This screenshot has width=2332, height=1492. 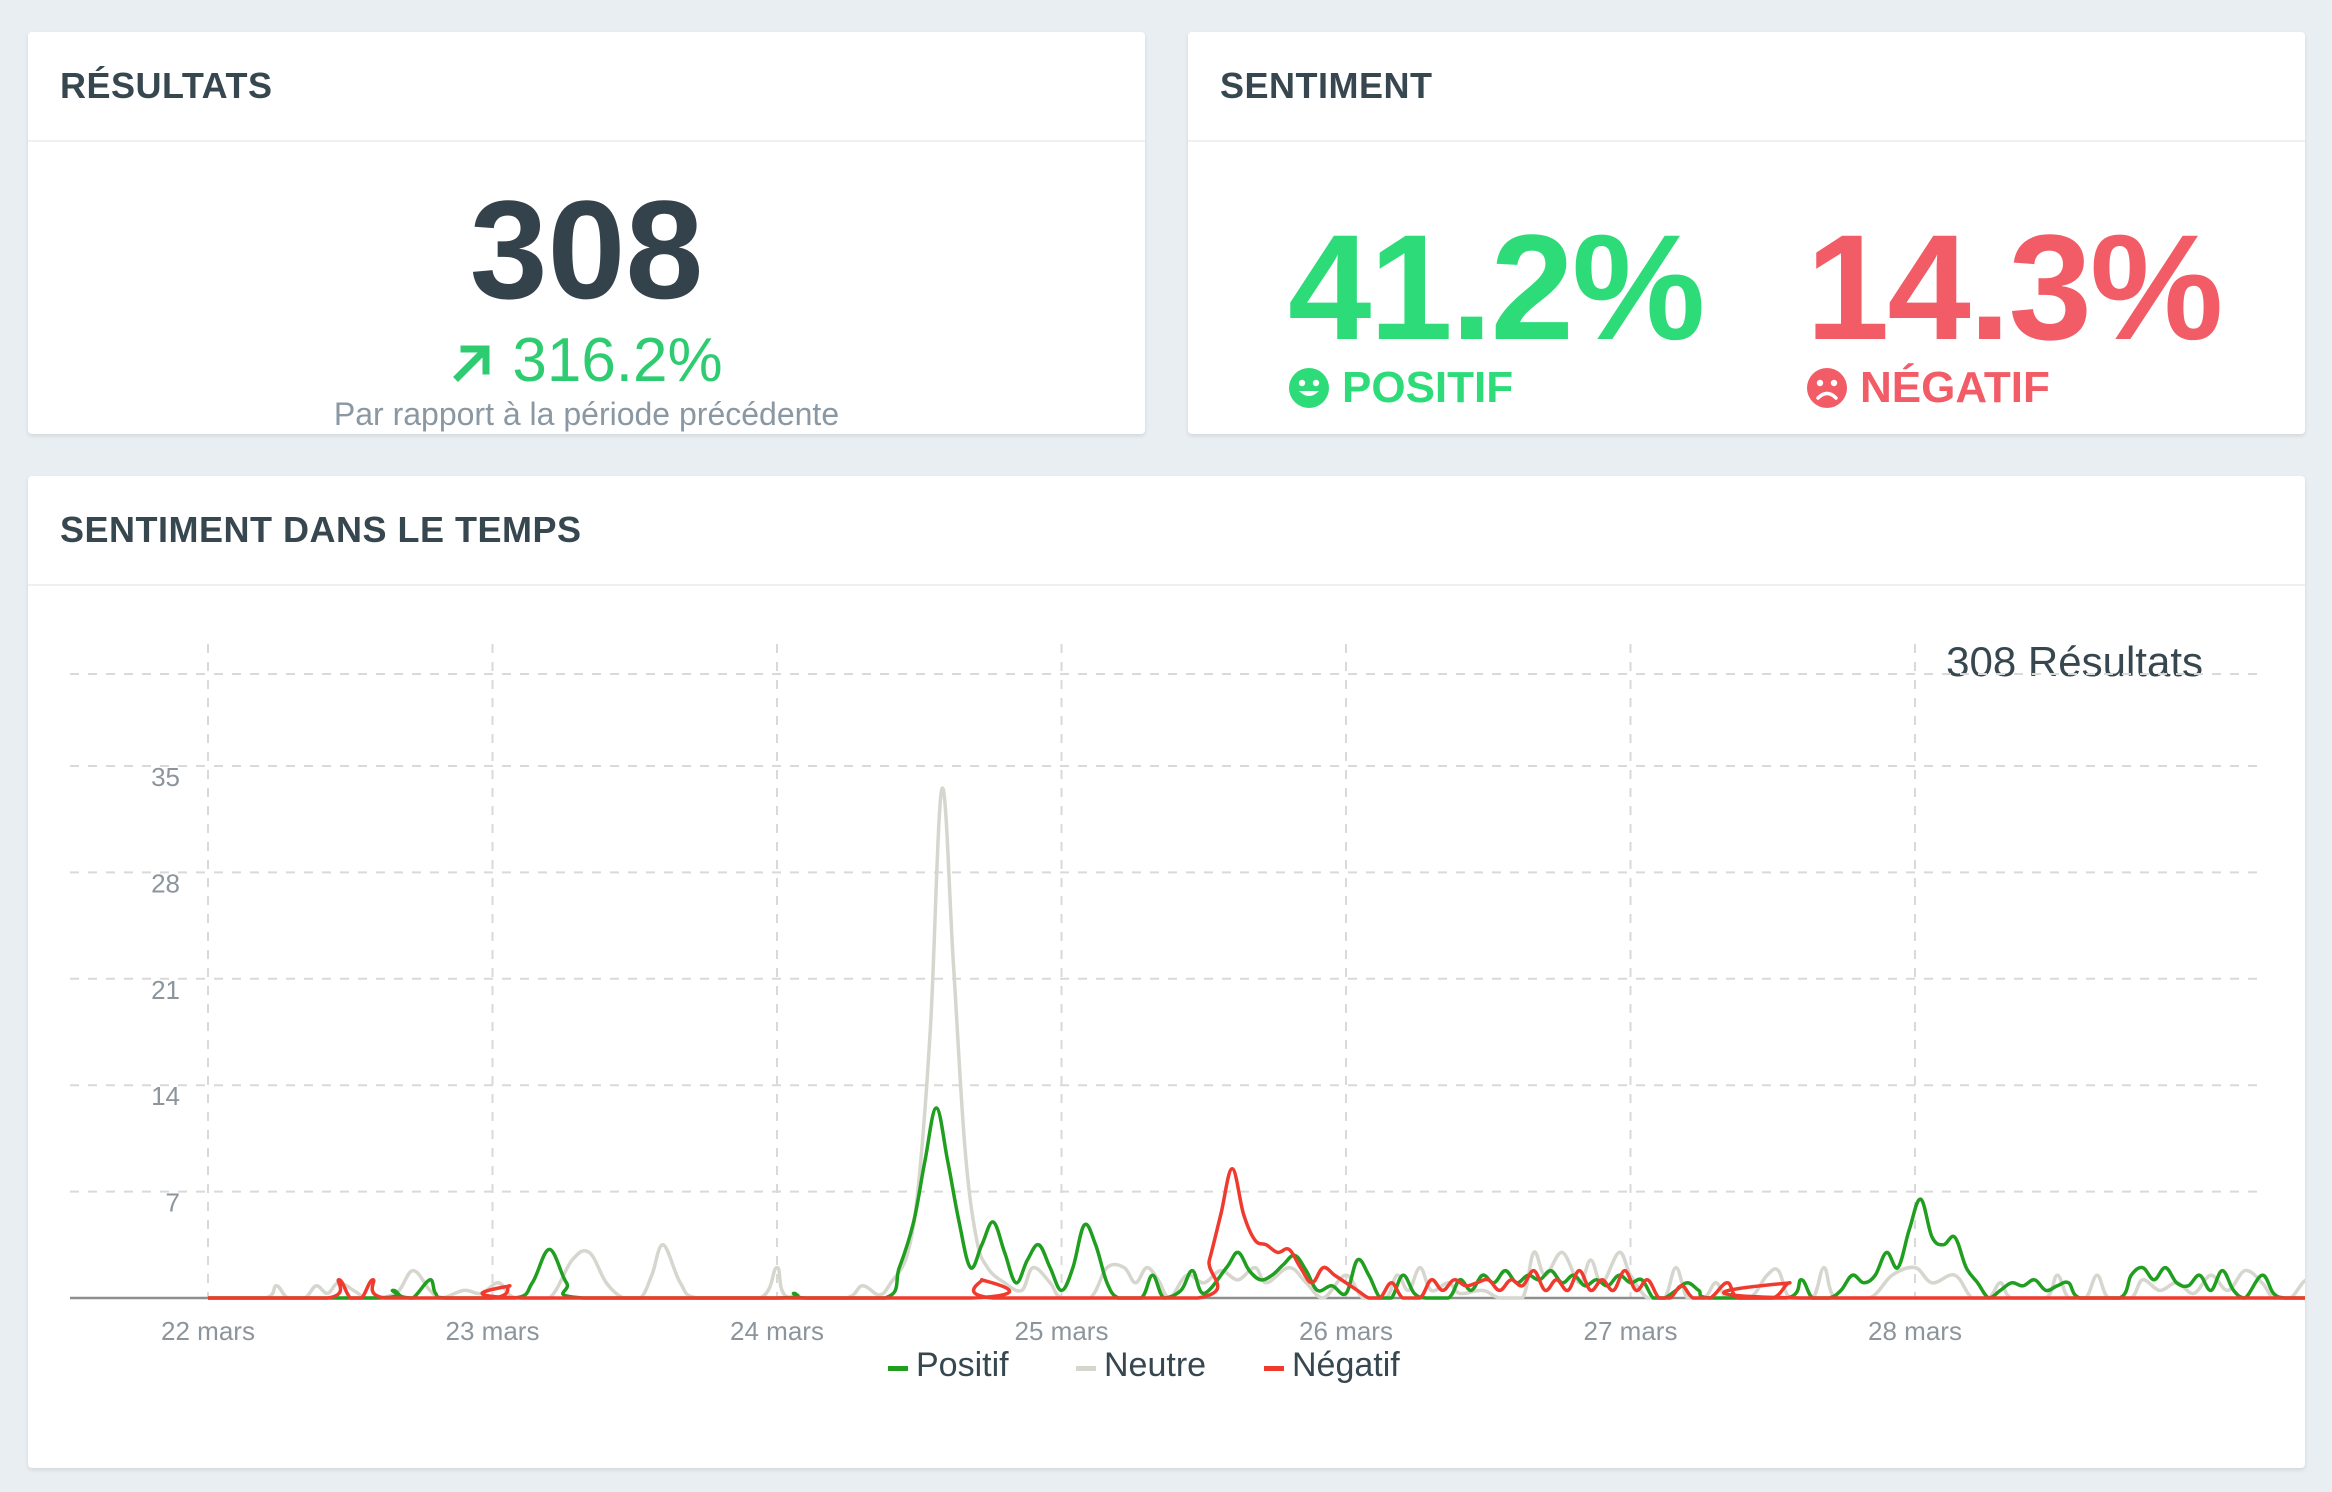 What do you see at coordinates (1496, 287) in the screenshot?
I see `positive-percentage: 41.2%` at bounding box center [1496, 287].